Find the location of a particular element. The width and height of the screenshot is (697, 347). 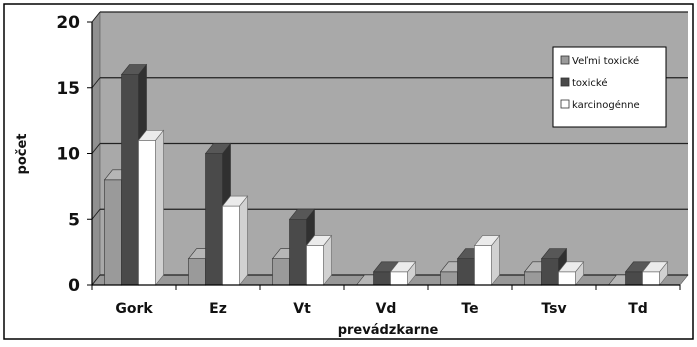

x-tick-label: Td is located at coordinates (638, 309).